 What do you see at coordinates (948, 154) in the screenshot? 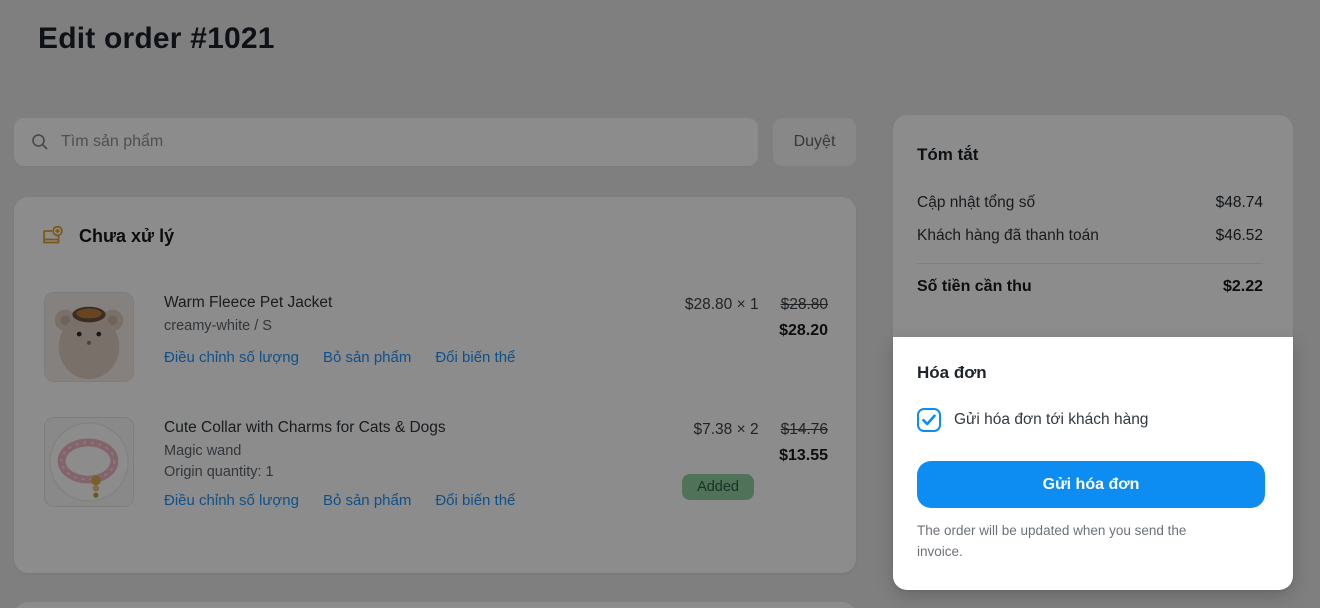
I see `summary-title: Tóm tắt` at bounding box center [948, 154].